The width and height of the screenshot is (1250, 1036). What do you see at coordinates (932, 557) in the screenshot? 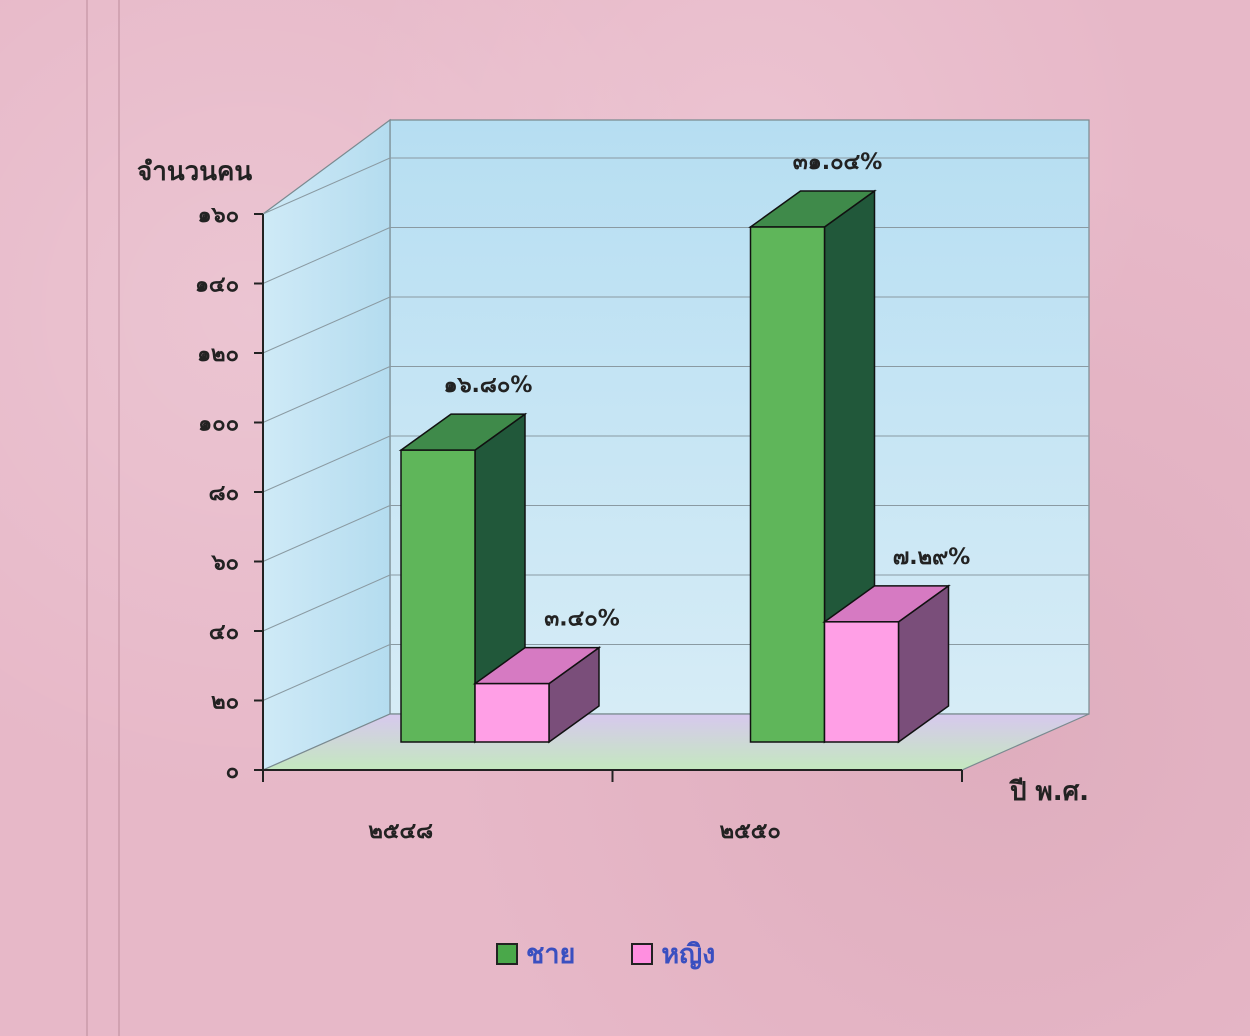
I see `data-label: ๗.๒๙%` at bounding box center [932, 557].